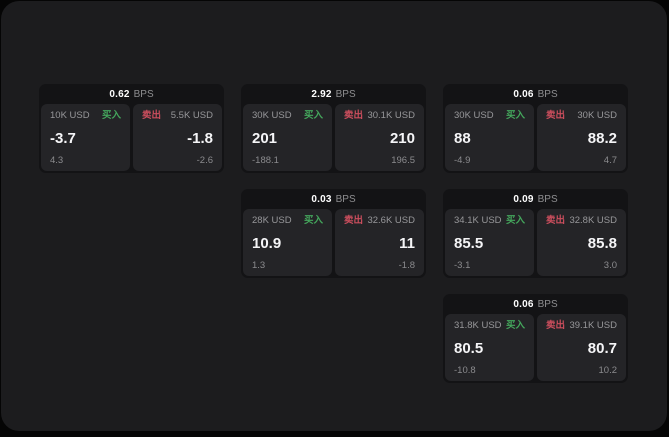 The image size is (669, 437). Describe the element at coordinates (379, 137) in the screenshot. I see `sell-quote-tile: 卖出 30.1K USD 210 196.5` at that location.